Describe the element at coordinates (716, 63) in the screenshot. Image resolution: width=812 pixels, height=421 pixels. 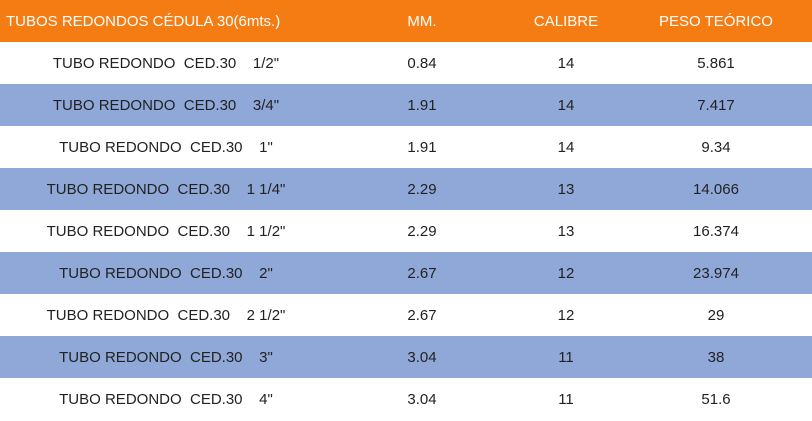
I see `cell-peso-teorico: 5.861` at that location.